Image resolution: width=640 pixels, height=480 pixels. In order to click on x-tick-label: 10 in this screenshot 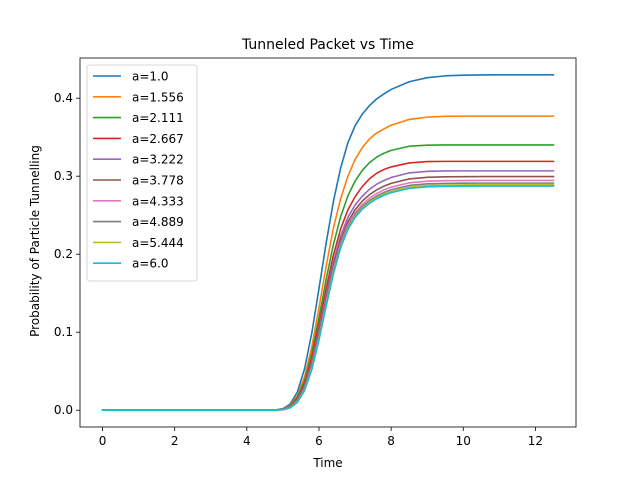, I will do `click(463, 441)`.